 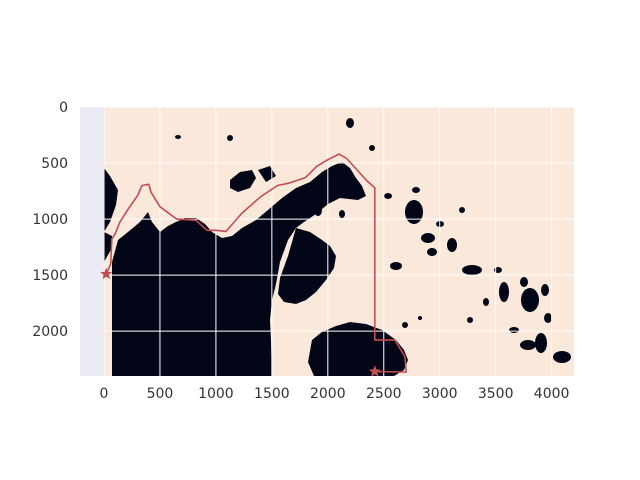 What do you see at coordinates (216, 394) in the screenshot?
I see `x-tick-label: 1000` at bounding box center [216, 394].